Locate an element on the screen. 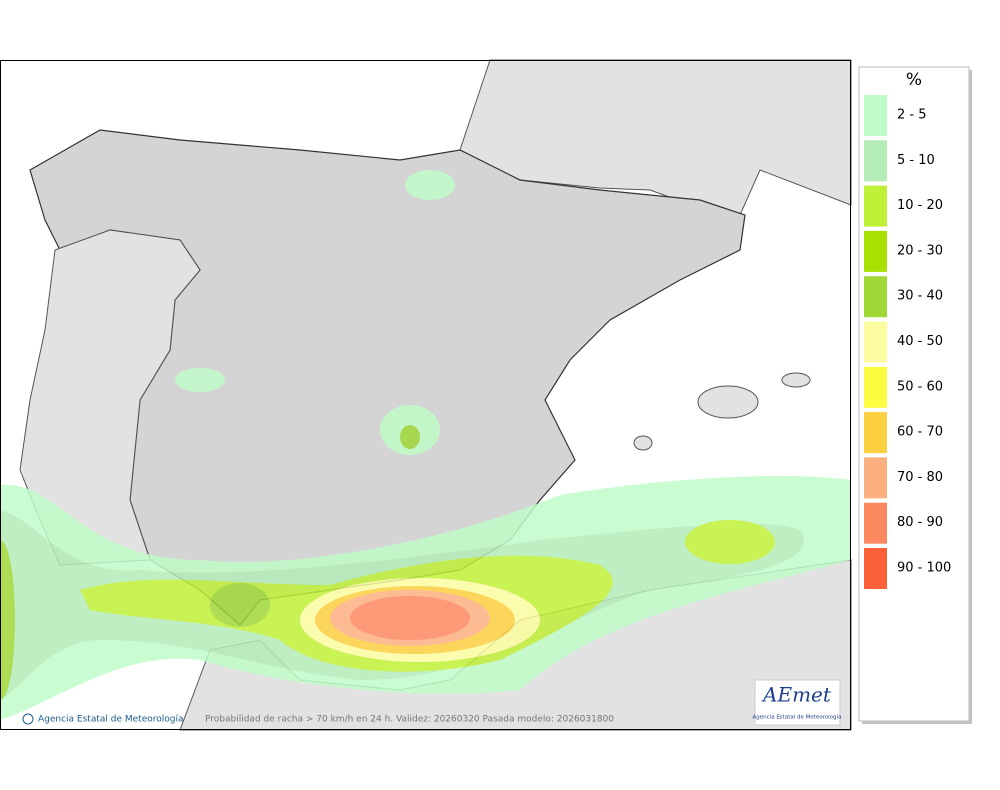 The height and width of the screenshot is (790, 1000). legend-label: 60 - 70 is located at coordinates (920, 432).